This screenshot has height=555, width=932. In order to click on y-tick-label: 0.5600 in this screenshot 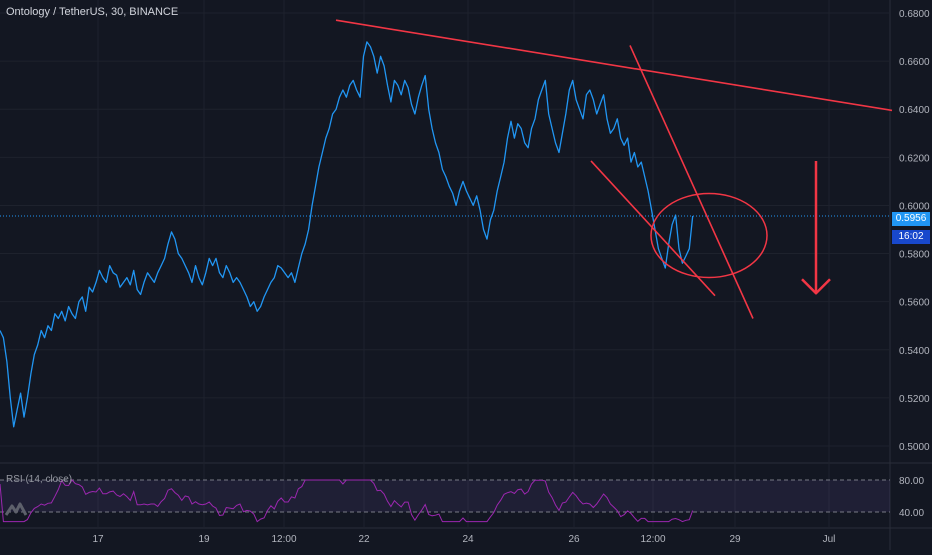, I will do `click(914, 303)`.